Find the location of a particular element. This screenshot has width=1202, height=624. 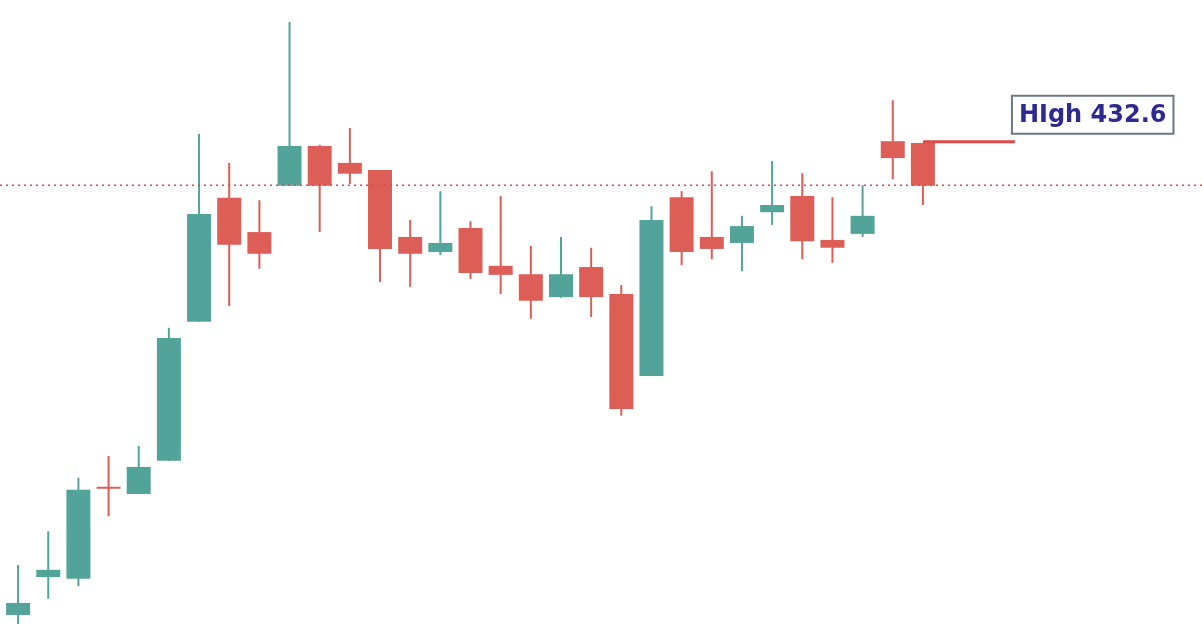

ref-line-label: HIgh 432.6 is located at coordinates (1092, 114).